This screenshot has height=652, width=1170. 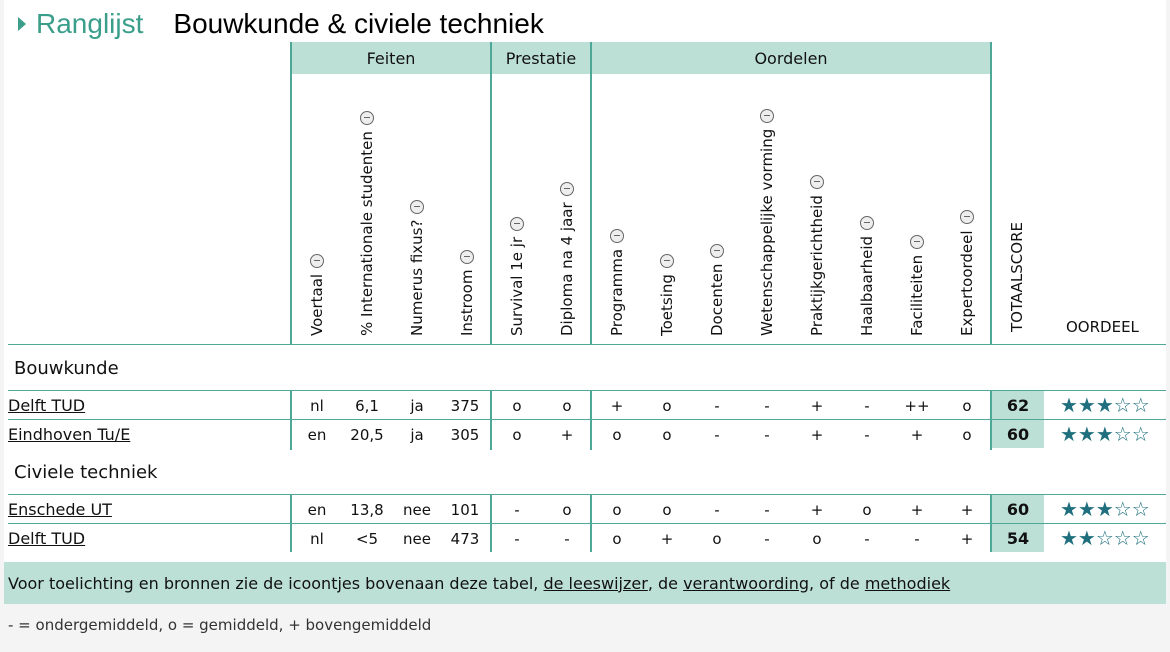 What do you see at coordinates (467, 292) in the screenshot?
I see `column-header-instroom: Instroom` at bounding box center [467, 292].